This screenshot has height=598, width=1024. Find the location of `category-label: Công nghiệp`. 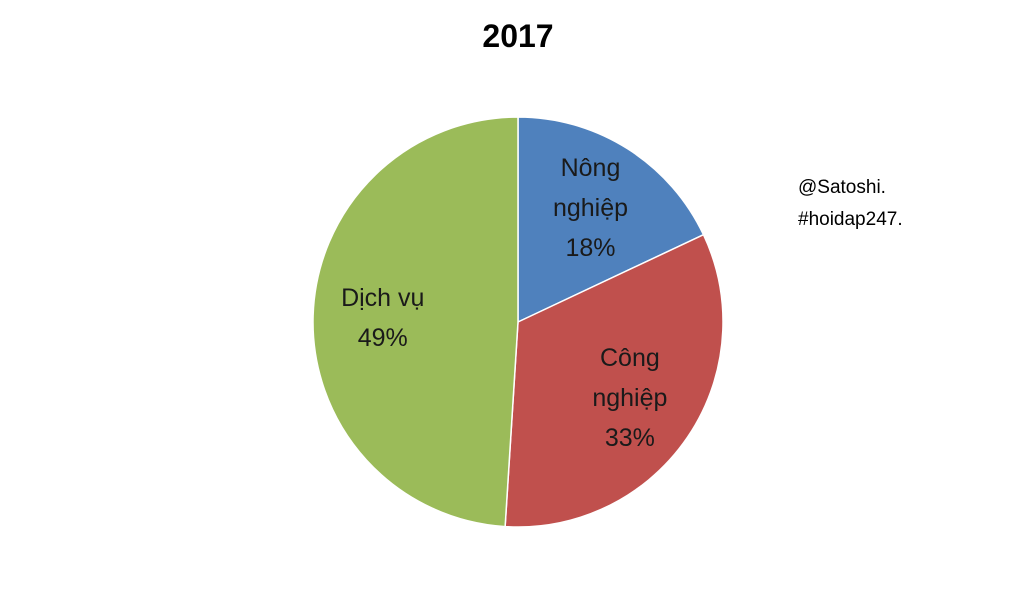

category-label: Công nghiệp is located at coordinates (630, 378).